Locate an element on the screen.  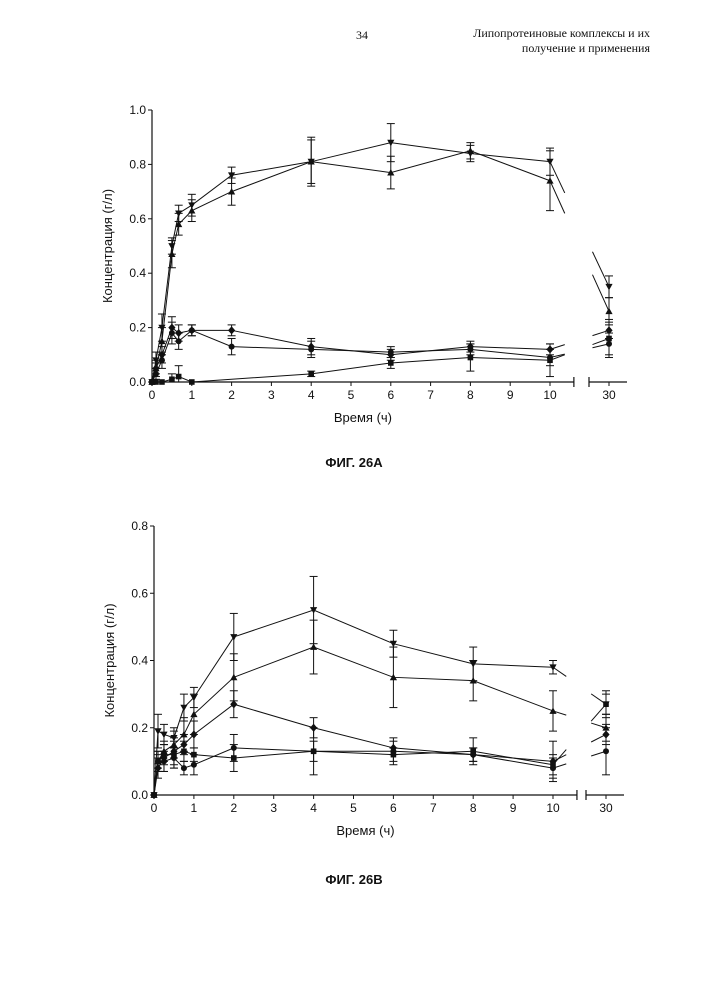
b-x-tick-label-30: 30 is located at coordinates (606, 808).